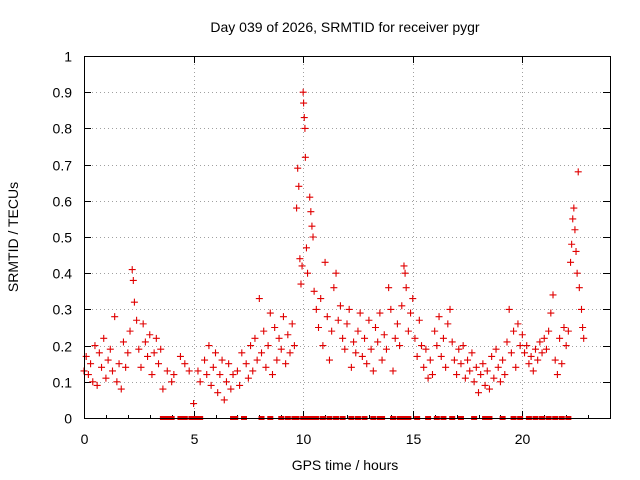 This screenshot has height=480, width=640. What do you see at coordinates (63, 93) in the screenshot?
I see `y-tick-label: 0.9` at bounding box center [63, 93].